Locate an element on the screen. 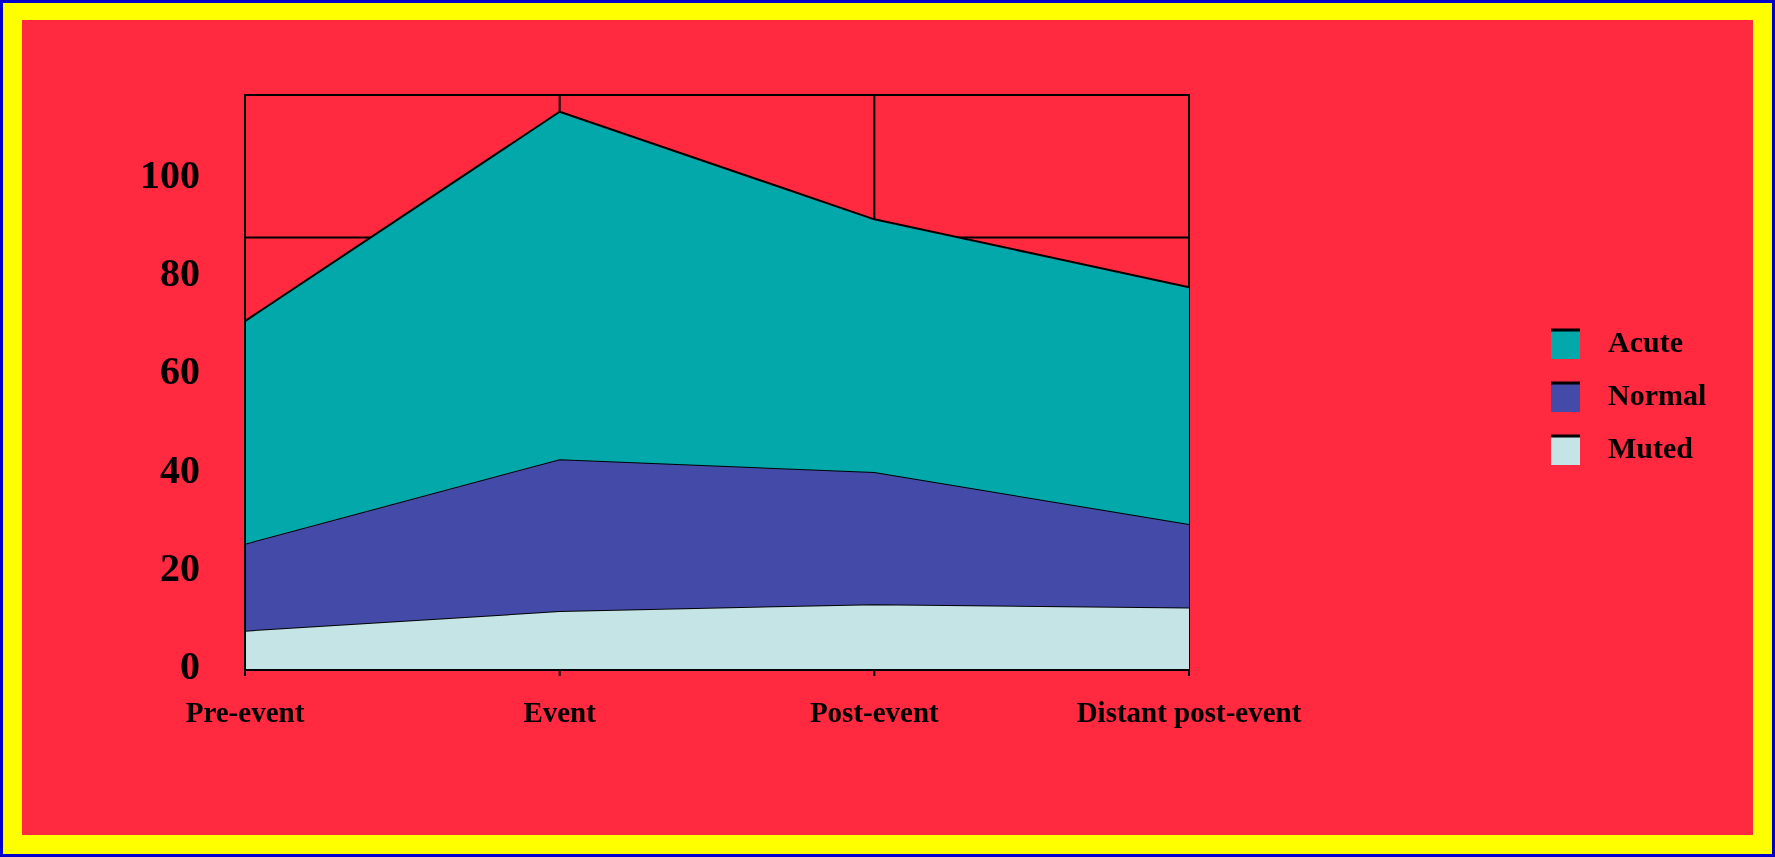 This screenshot has height=857, width=1775. x-tick-label: Post-event is located at coordinates (874, 712).